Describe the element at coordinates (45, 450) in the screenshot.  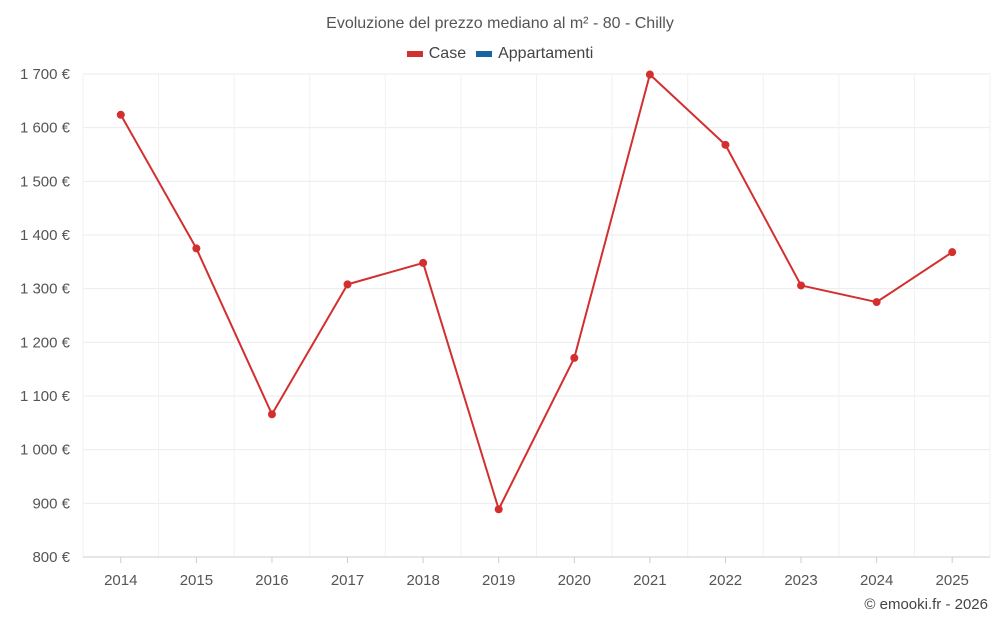
I see `y-tick-label: 1 000 €` at that location.